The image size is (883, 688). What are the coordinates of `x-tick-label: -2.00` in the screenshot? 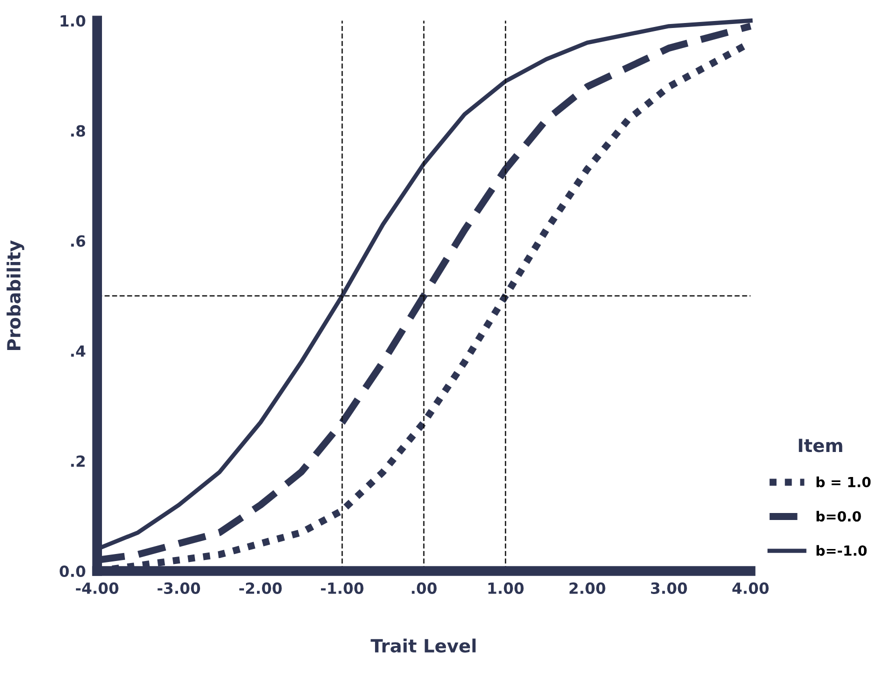 It's located at (260, 588).